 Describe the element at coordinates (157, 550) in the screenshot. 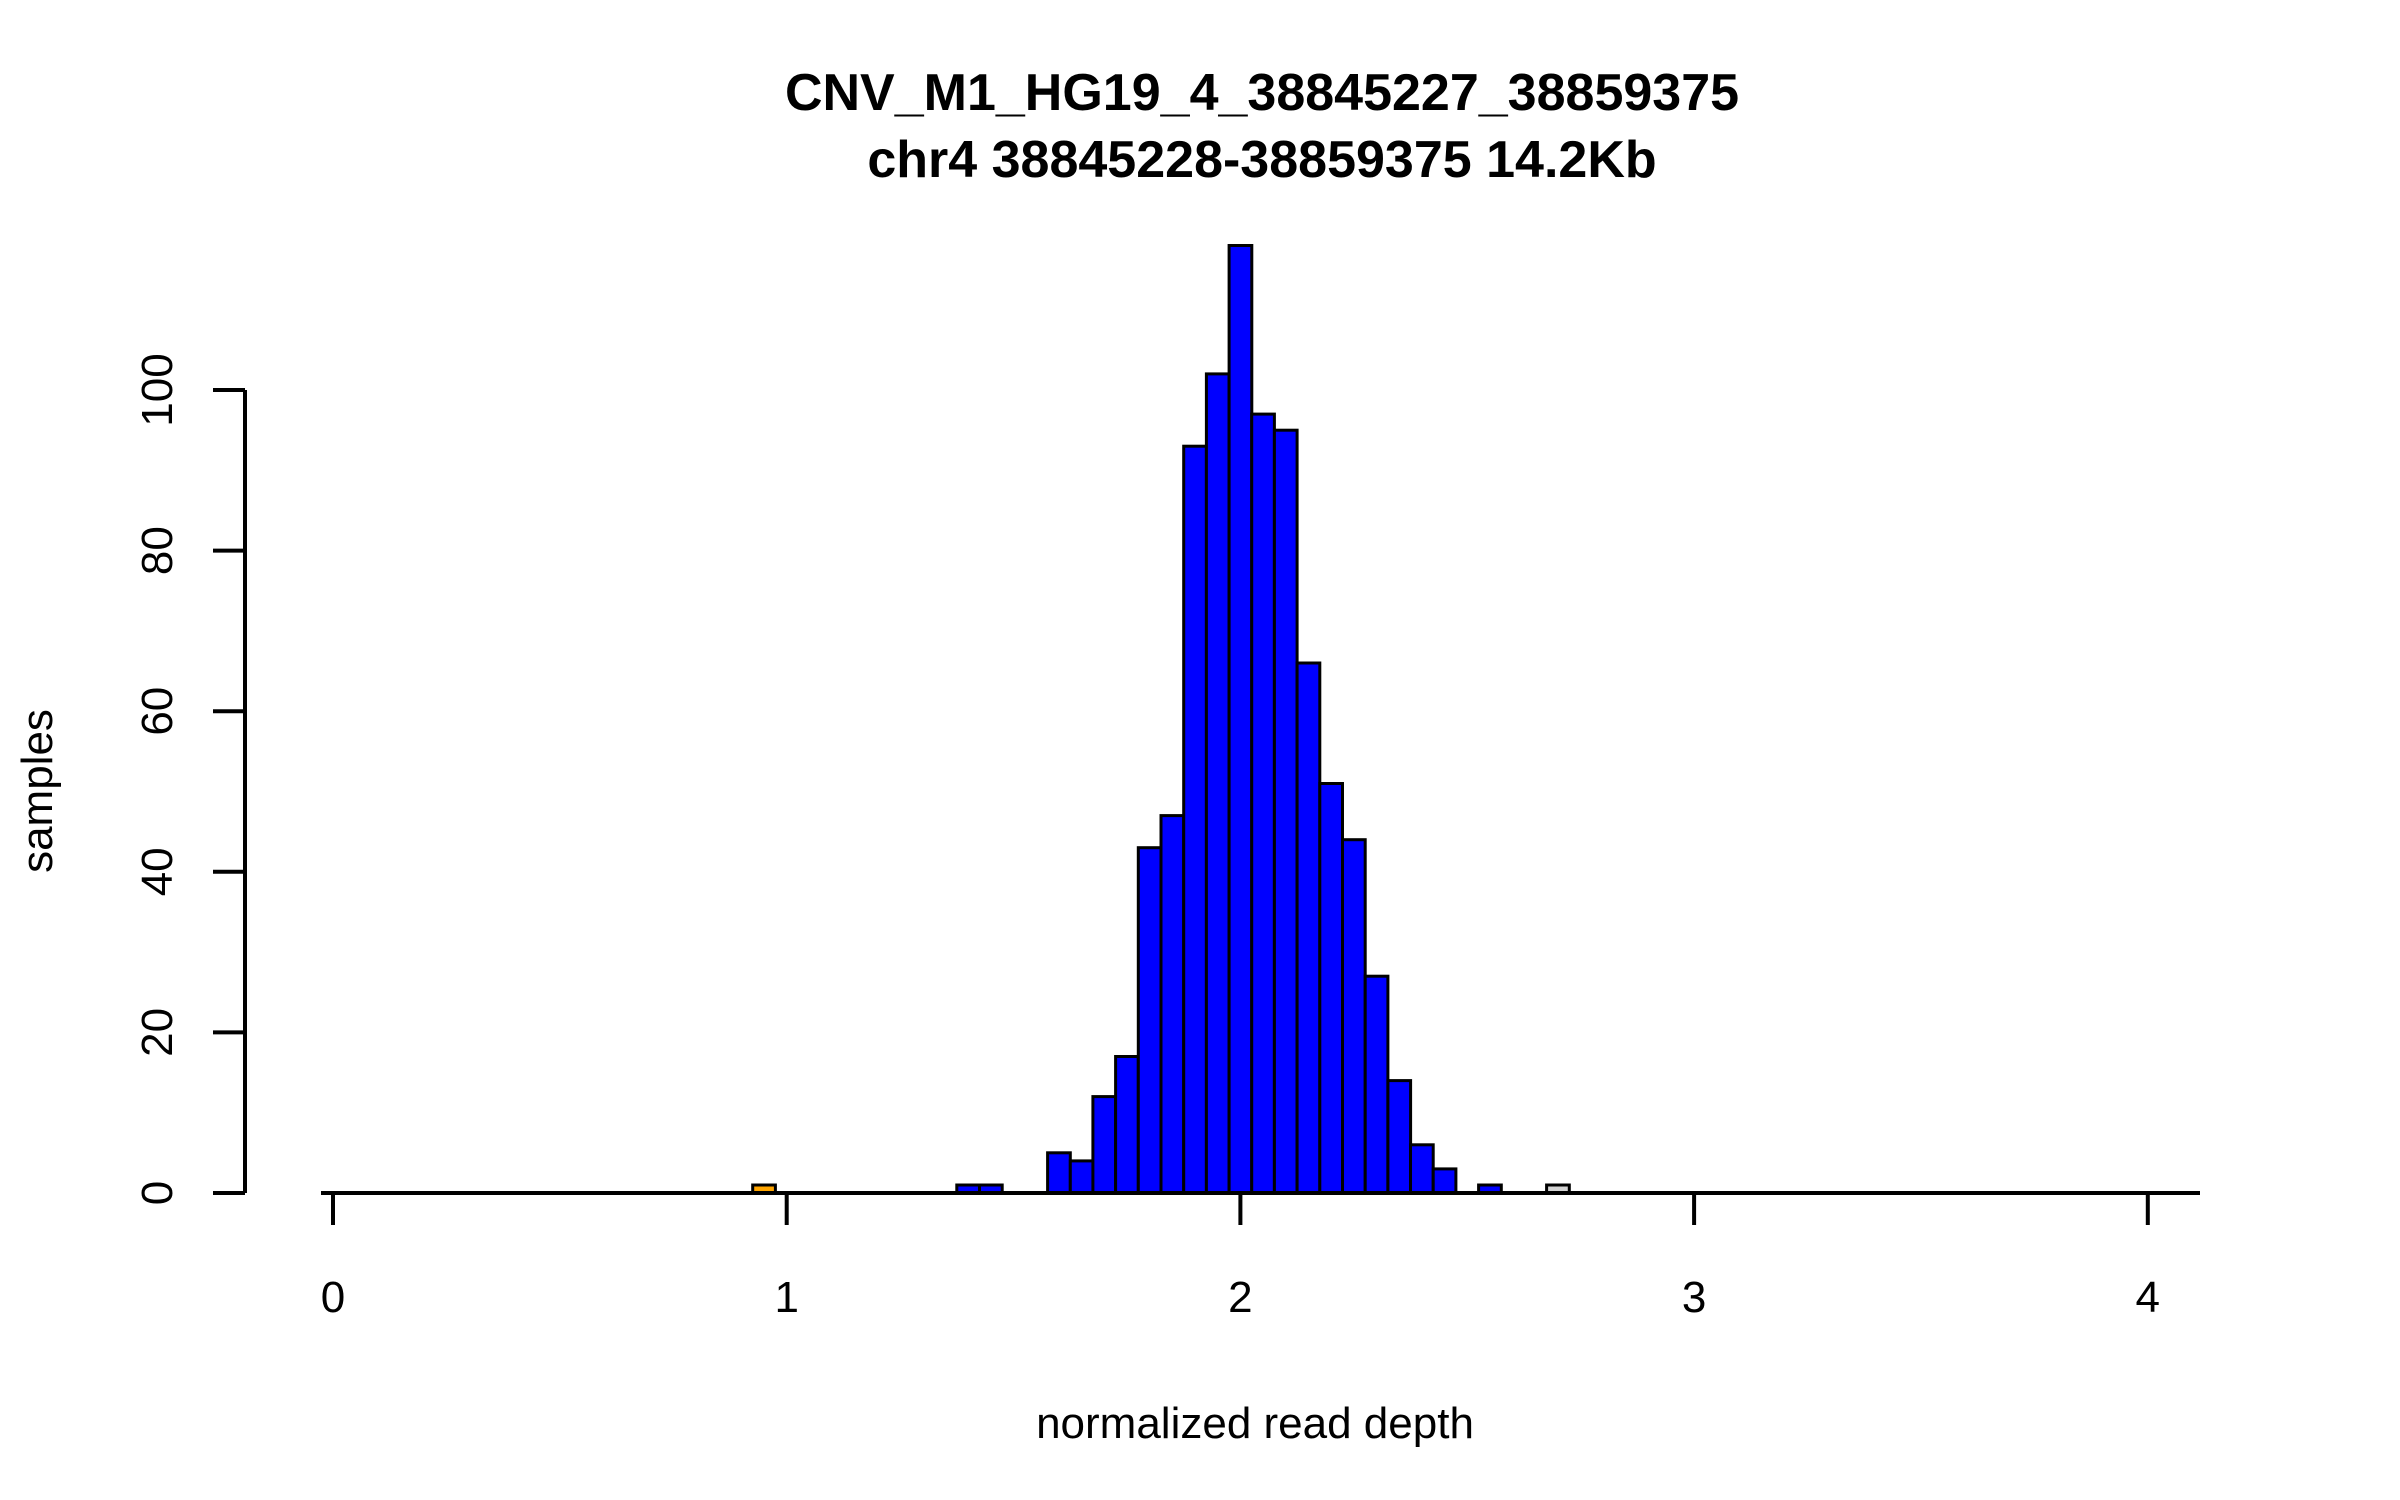

I see `y-tick-label: 80` at that location.